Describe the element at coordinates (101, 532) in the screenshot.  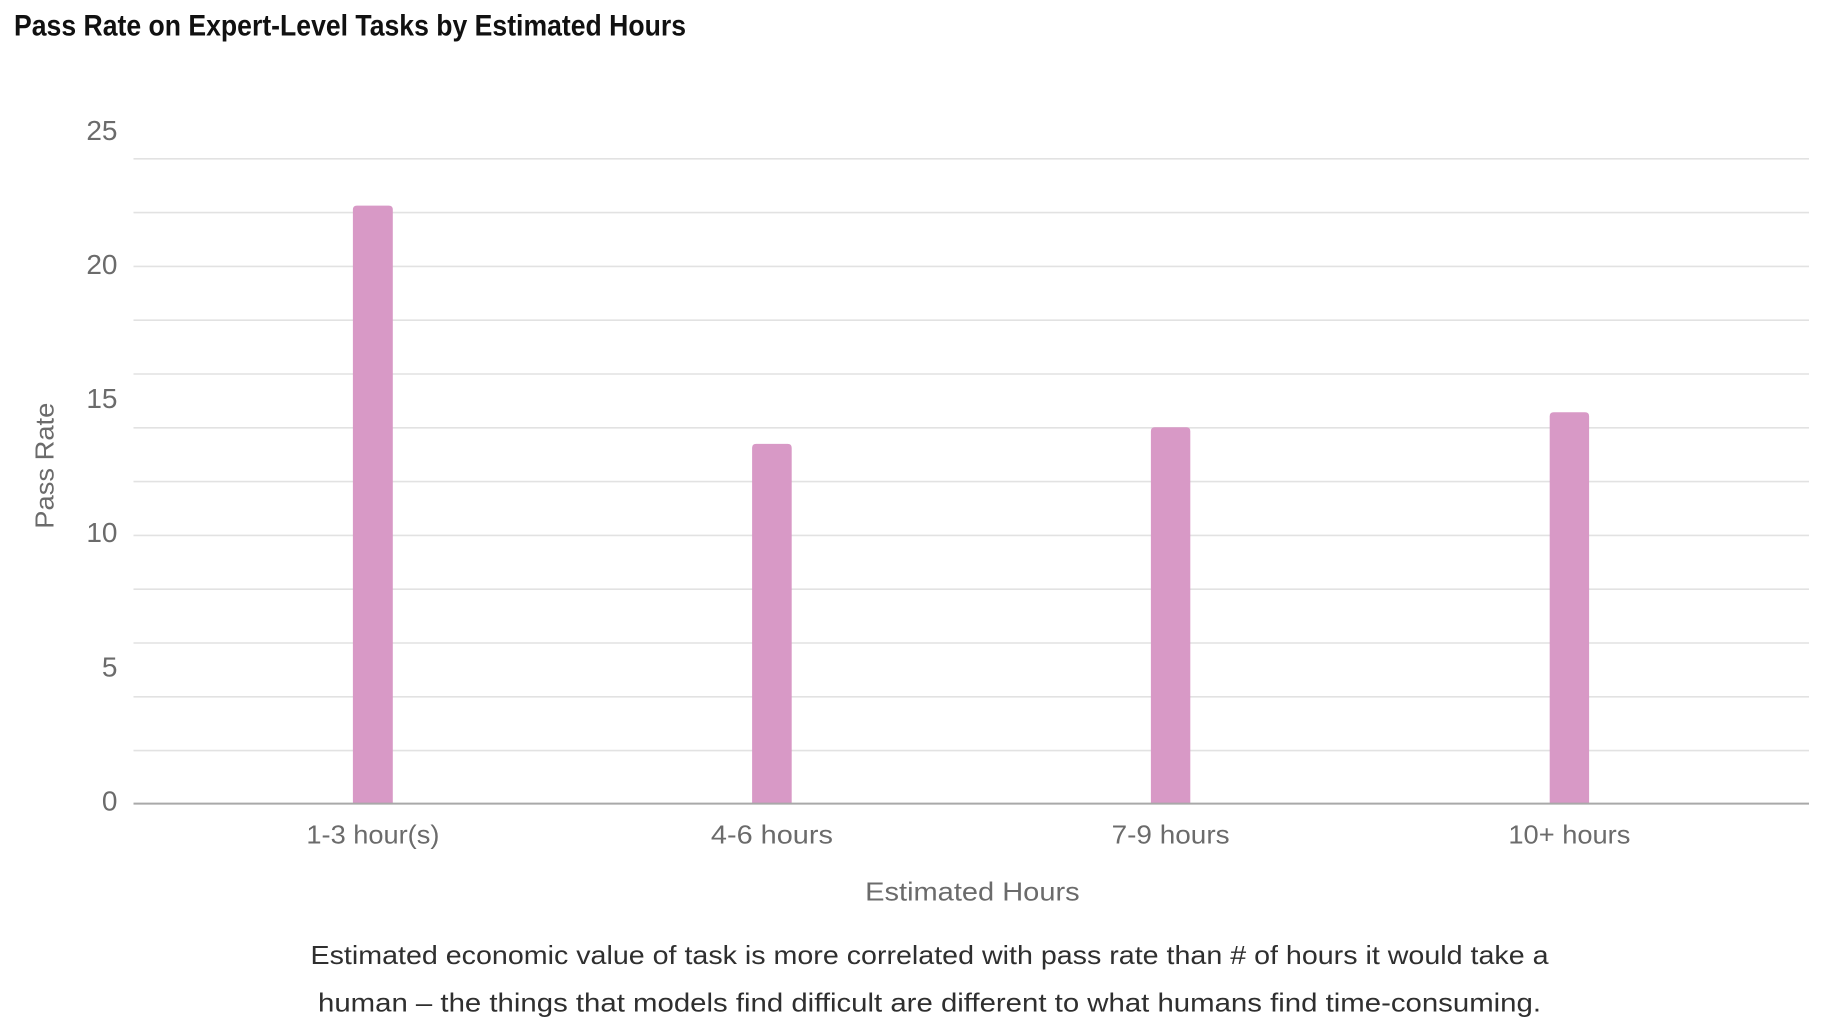
I see `svg-text: 10` at that location.